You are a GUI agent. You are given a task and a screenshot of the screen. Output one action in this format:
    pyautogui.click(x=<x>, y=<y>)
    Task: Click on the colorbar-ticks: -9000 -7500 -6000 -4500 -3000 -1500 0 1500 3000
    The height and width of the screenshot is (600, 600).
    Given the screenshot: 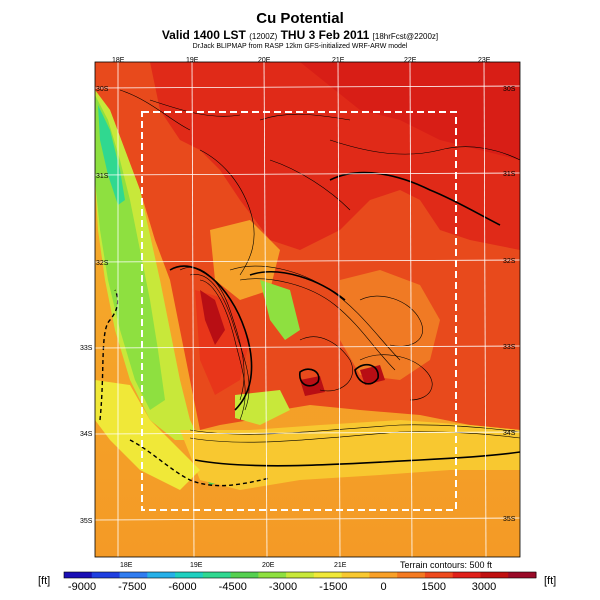 What is the action you would take?
    pyautogui.click(x=282, y=587)
    